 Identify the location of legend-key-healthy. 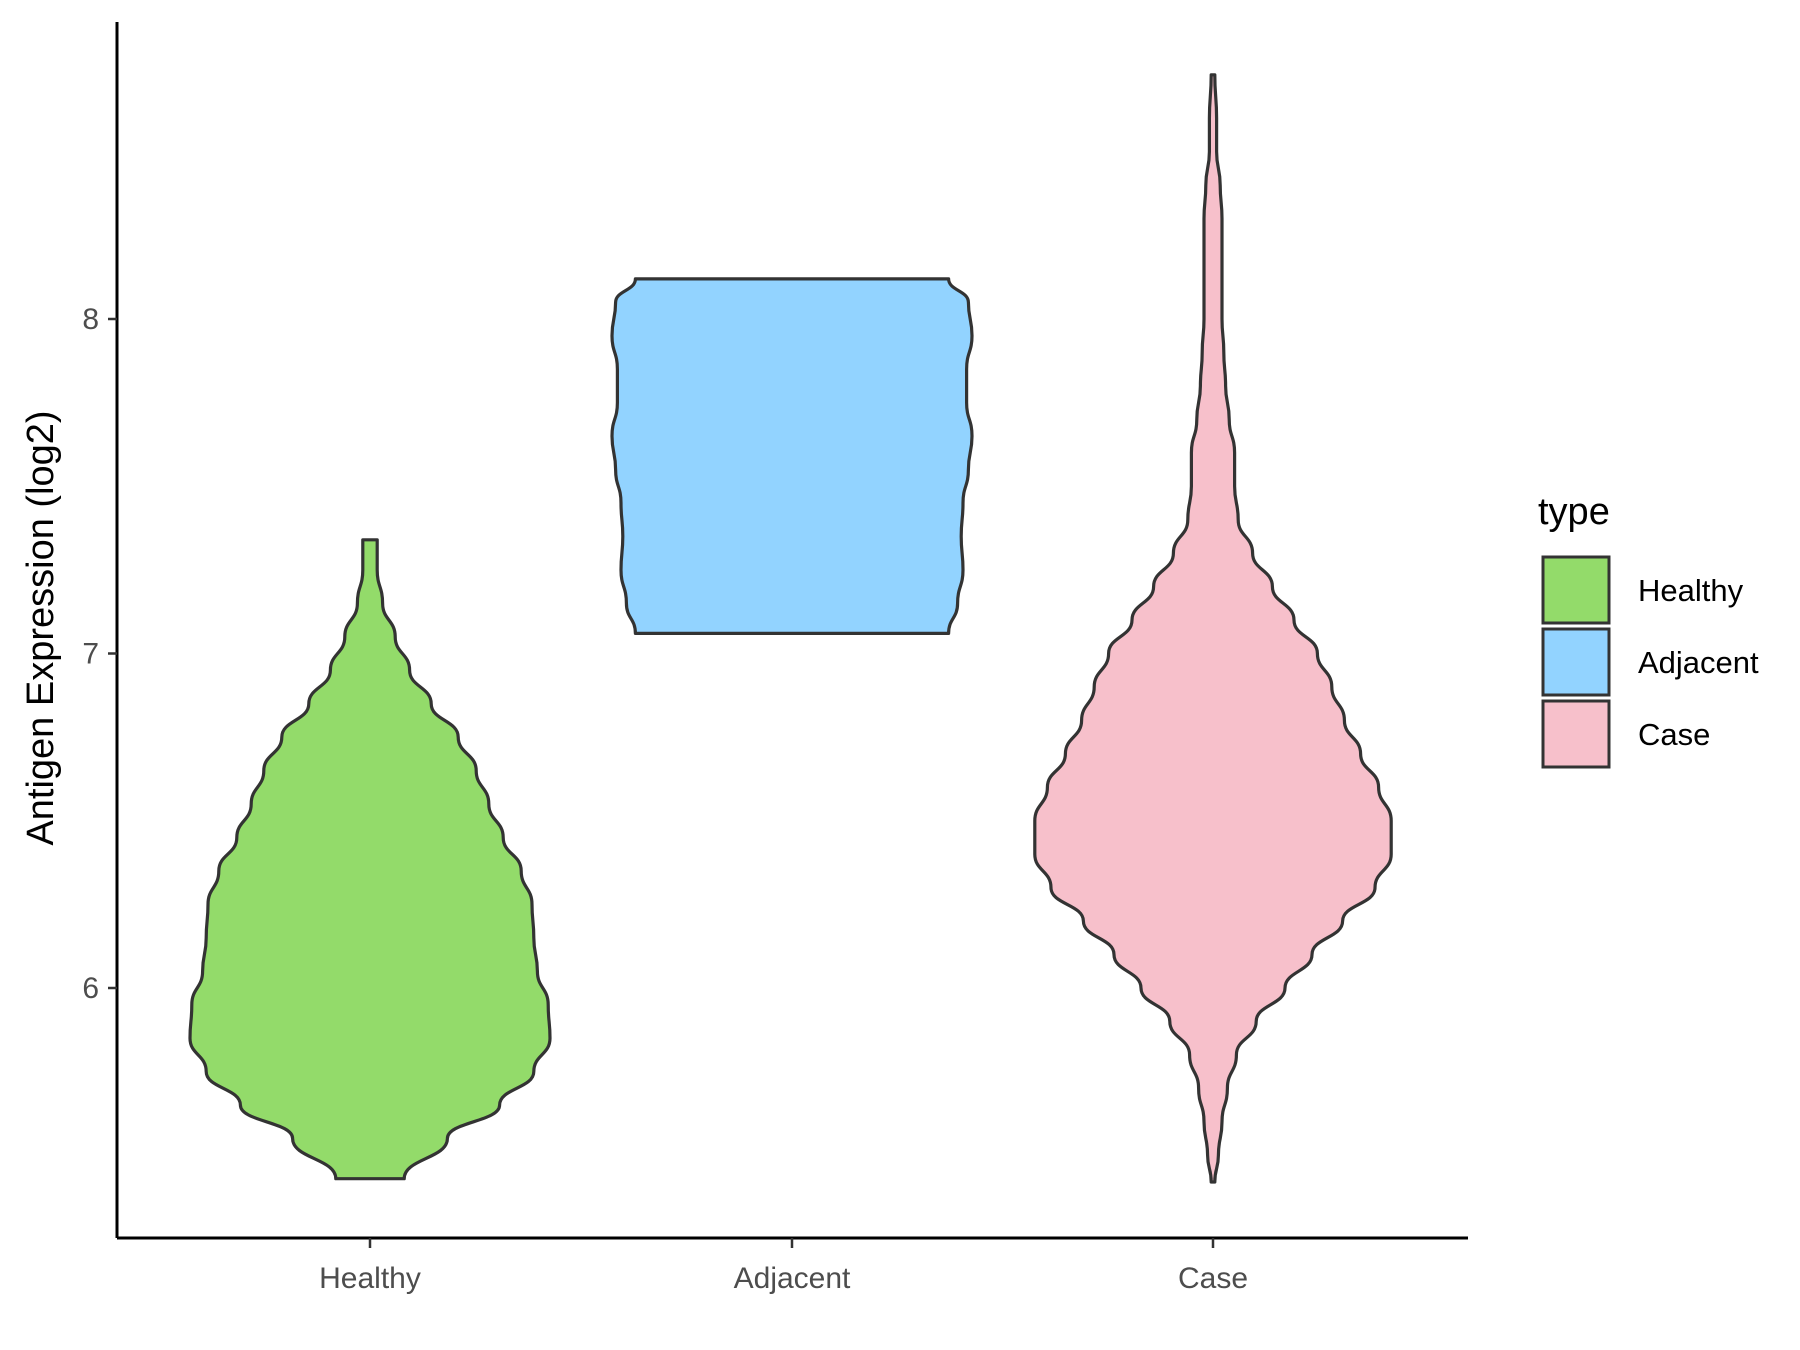
(1576, 590).